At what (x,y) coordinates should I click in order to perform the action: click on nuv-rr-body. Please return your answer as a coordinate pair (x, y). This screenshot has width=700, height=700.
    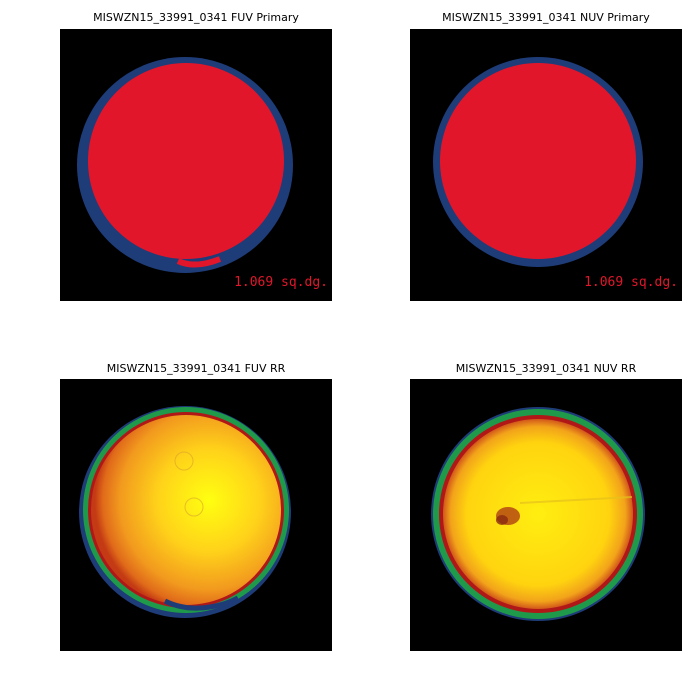
    Looking at the image, I should click on (538, 514).